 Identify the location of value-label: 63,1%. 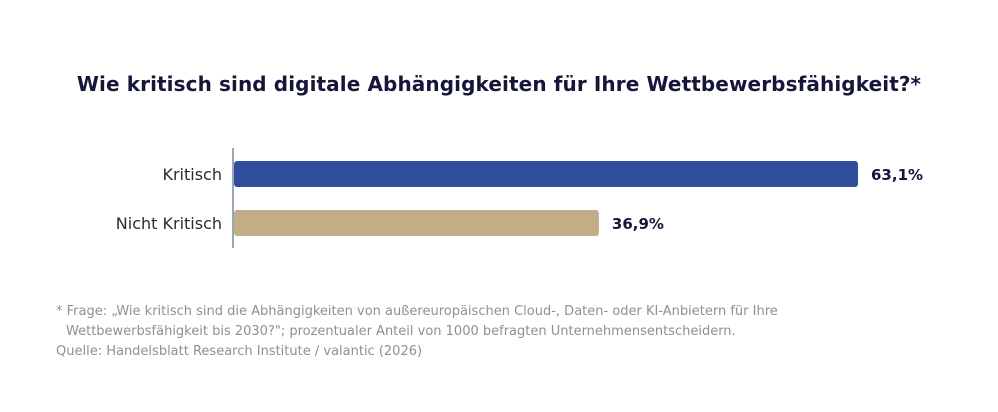
(897, 175).